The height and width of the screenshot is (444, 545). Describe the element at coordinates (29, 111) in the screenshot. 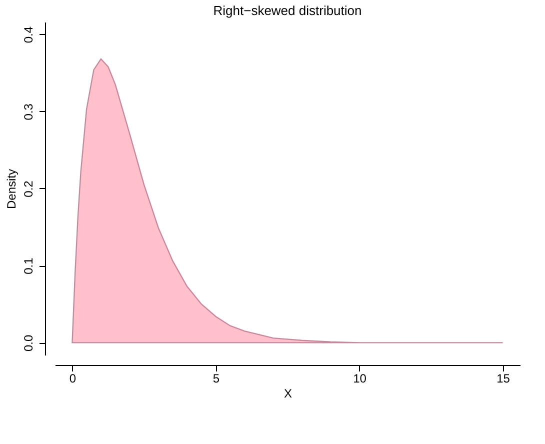

I see `y-tick-label: 0.3` at that location.